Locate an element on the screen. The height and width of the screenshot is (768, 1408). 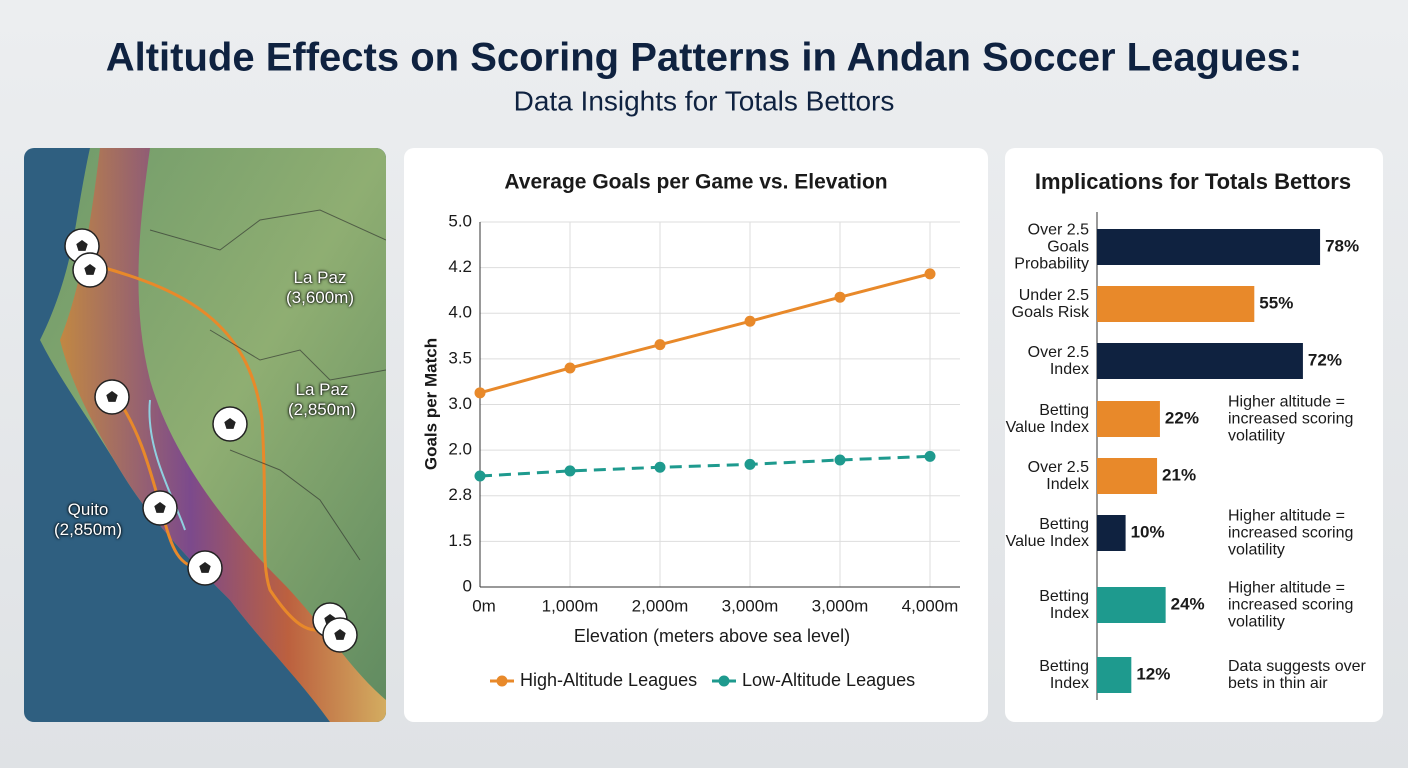
river is located at coordinates (167, 465).